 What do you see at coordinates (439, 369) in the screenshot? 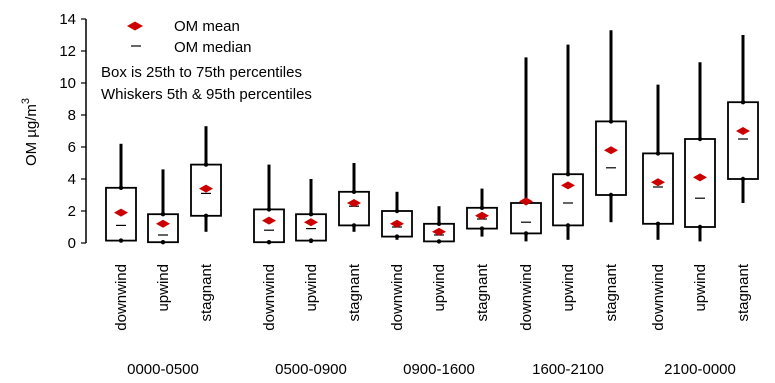
I see `group-label: 0900-1600` at bounding box center [439, 369].